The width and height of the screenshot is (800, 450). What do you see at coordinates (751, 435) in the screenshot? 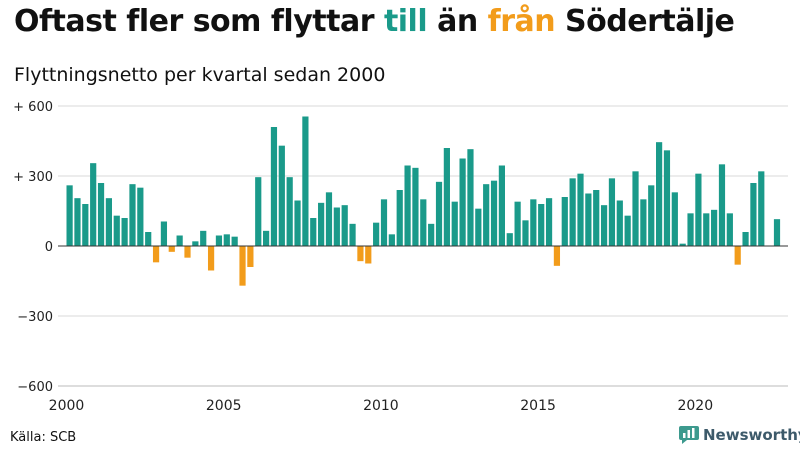
I see `brand-name: Newsworthy` at bounding box center [751, 435].